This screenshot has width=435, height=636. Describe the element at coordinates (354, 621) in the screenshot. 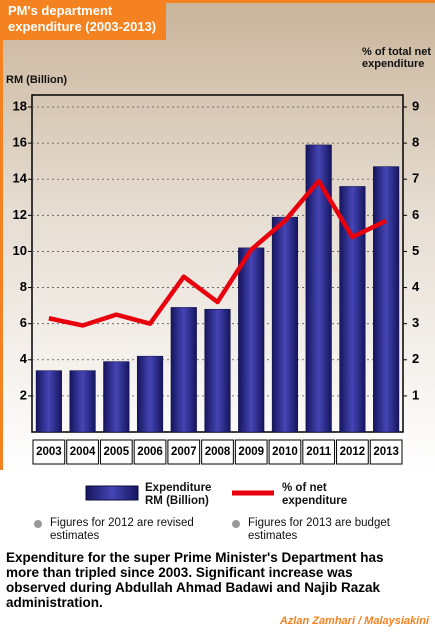

I see `credit: Azlan Zamhari / Malaysiakini` at that location.